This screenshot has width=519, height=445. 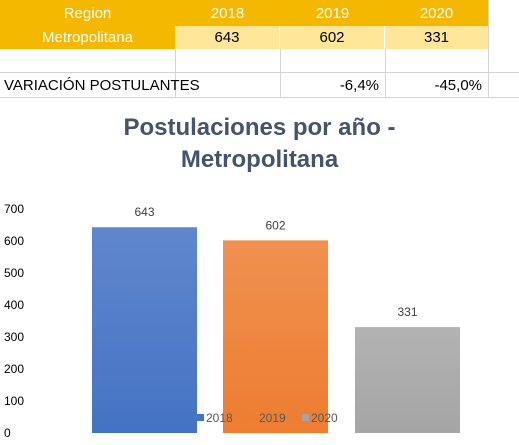 I want to click on data-label: 602, so click(x=275, y=225).